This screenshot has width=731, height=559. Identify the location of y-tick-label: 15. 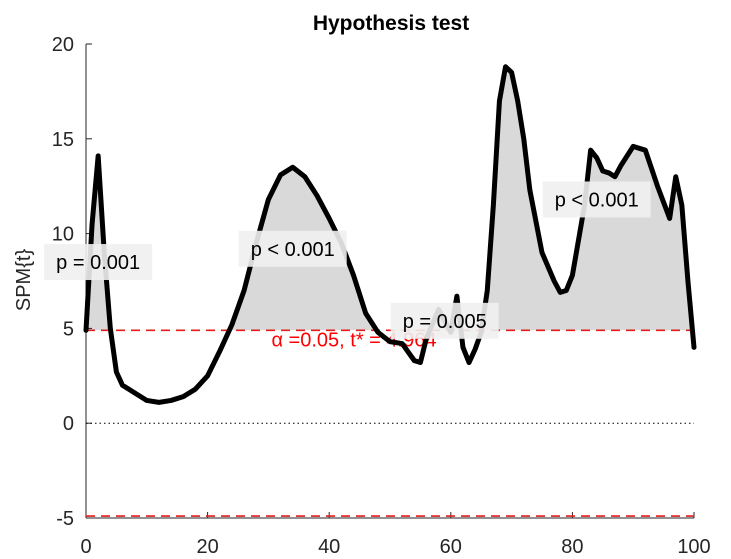
(63, 140).